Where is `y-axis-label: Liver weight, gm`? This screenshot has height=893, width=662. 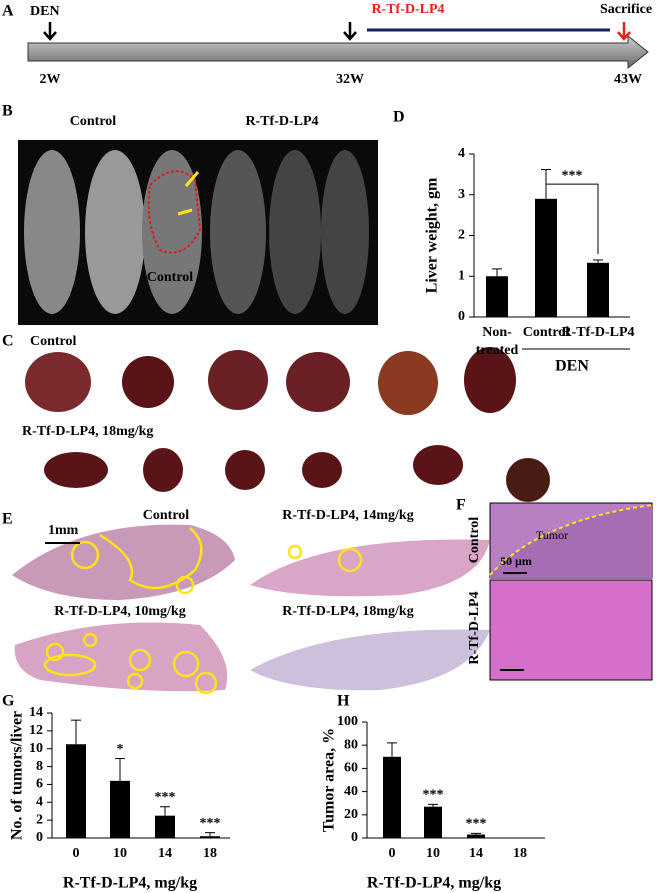 y-axis-label: Liver weight, gm is located at coordinates (432, 235).